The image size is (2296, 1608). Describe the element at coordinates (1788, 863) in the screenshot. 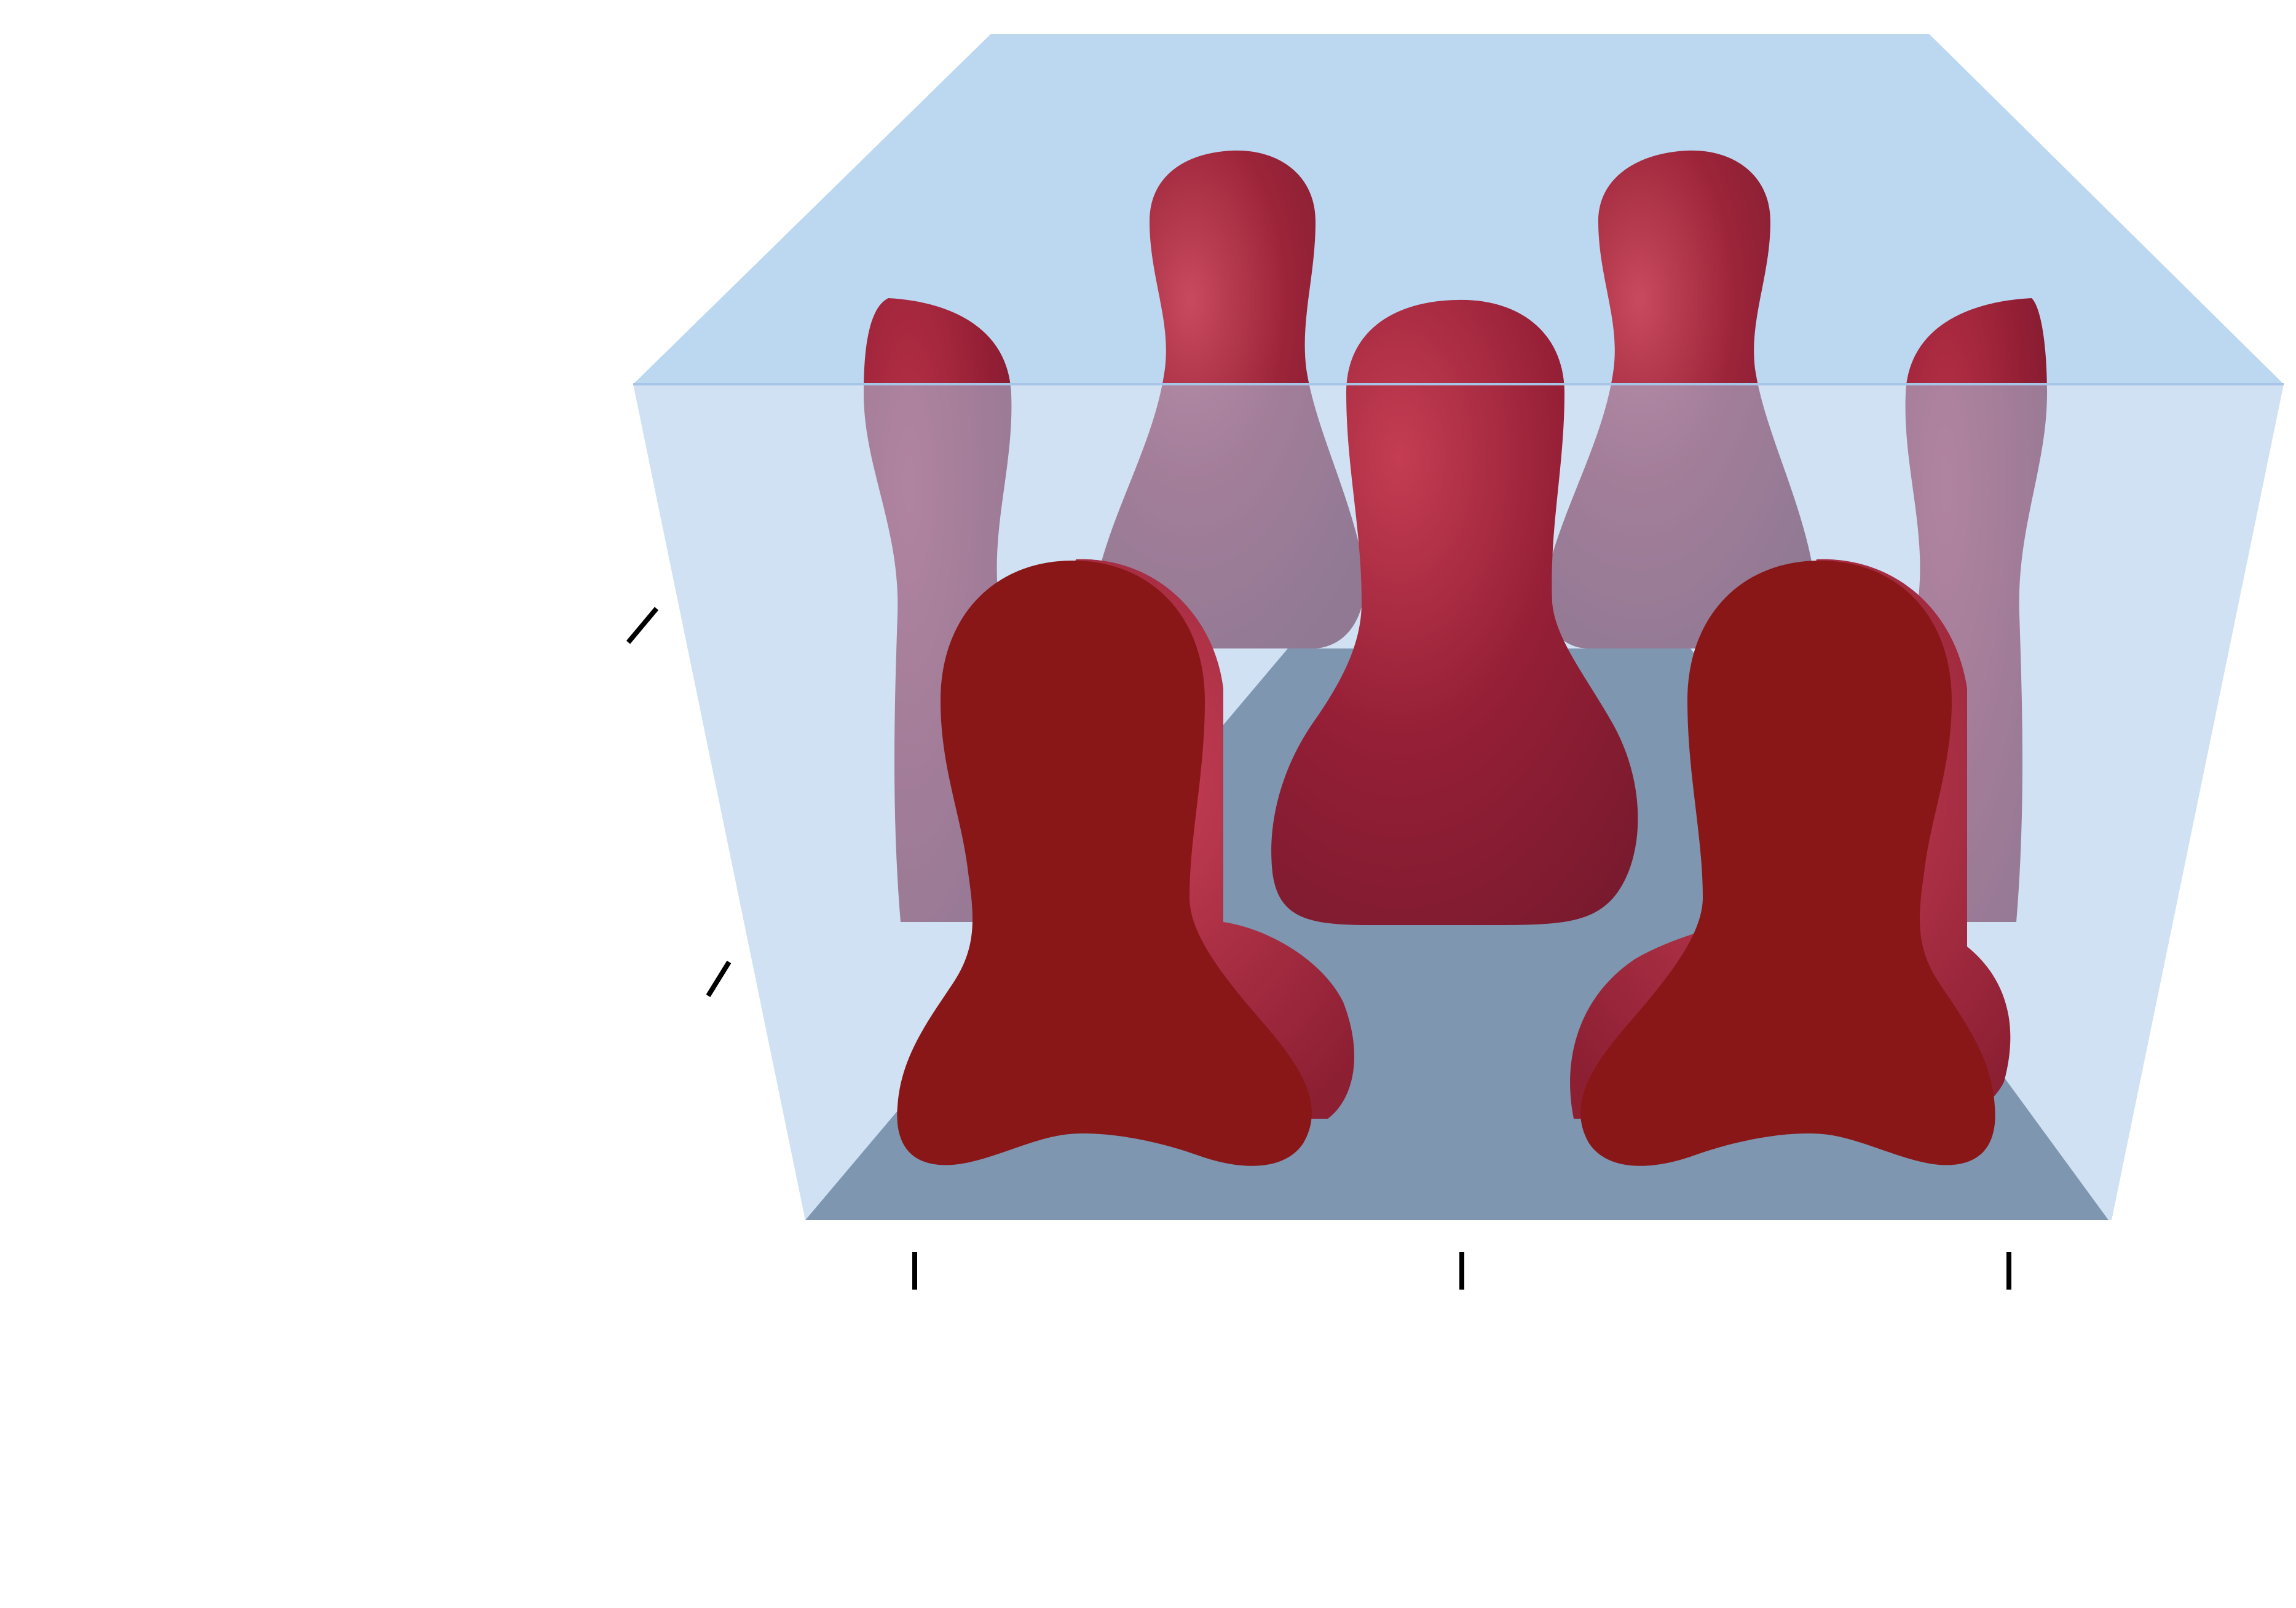

I see `front-right-slab` at that location.